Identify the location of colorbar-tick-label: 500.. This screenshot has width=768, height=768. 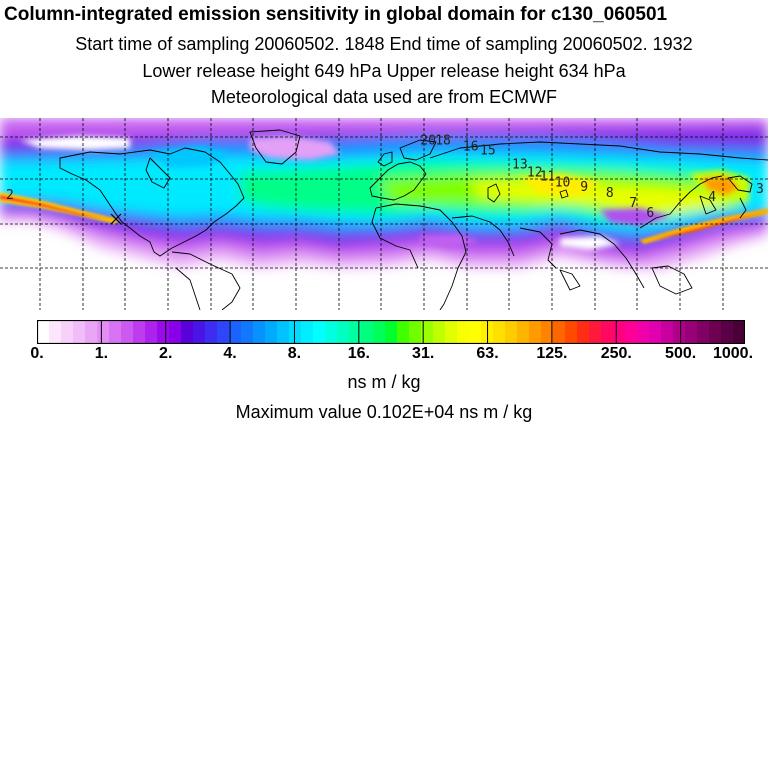
(681, 353).